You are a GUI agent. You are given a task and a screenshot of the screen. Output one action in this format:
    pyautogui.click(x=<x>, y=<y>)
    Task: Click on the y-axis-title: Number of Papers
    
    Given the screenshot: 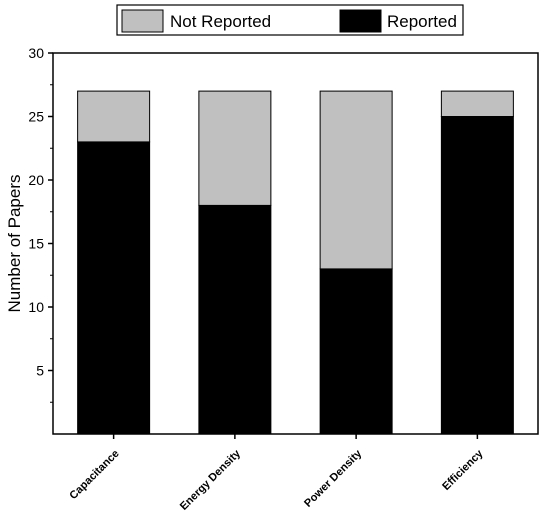 What is the action you would take?
    pyautogui.click(x=14, y=244)
    